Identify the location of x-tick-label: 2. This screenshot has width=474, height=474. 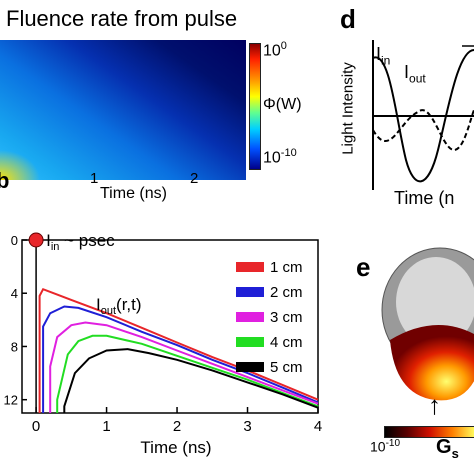
(177, 426).